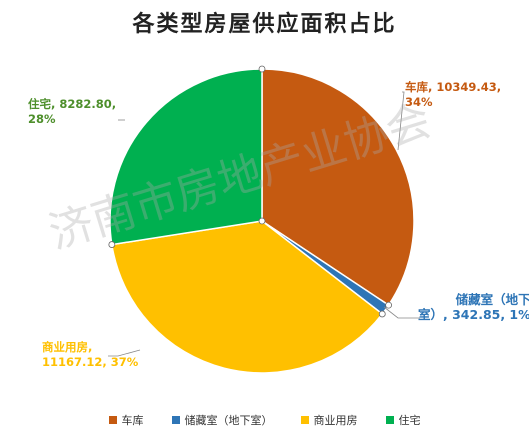 The width and height of the screenshot is (529, 433). What do you see at coordinates (124, 353) in the screenshot?
I see `leader-line-commercial` at bounding box center [124, 353].